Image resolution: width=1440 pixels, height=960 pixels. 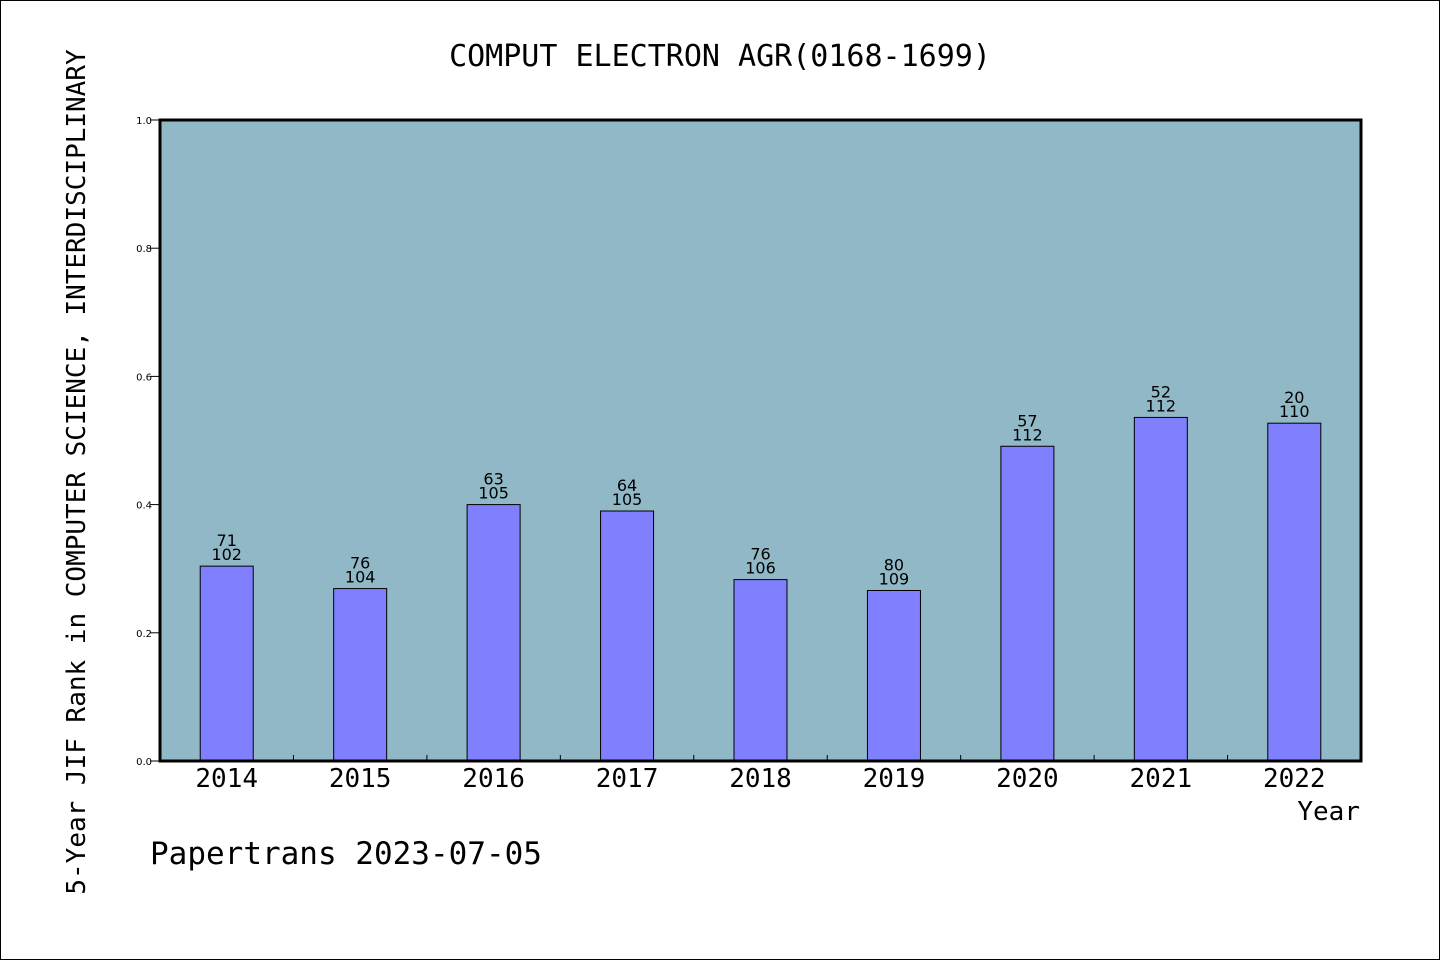 I want to click on x-tick-label: 2018, so click(x=760, y=779).